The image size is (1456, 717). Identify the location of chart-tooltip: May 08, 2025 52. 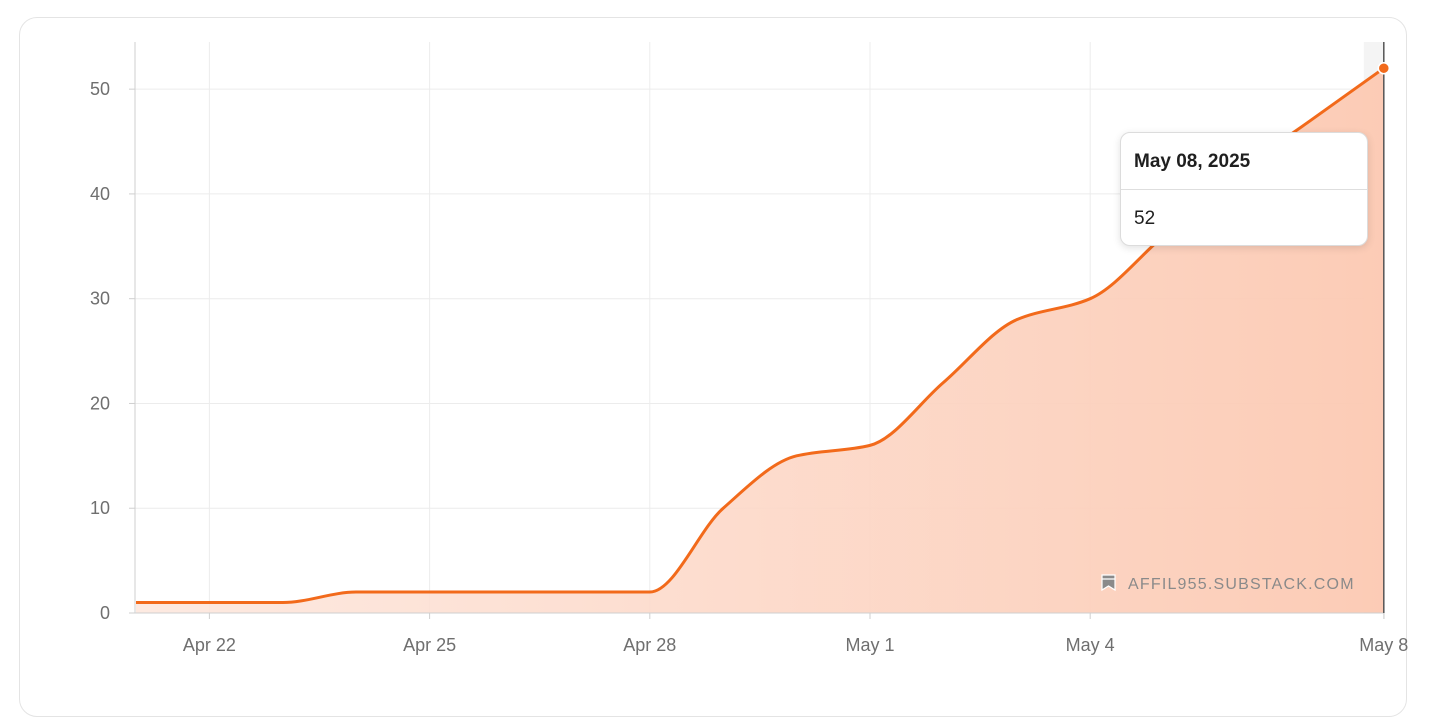
(1244, 189).